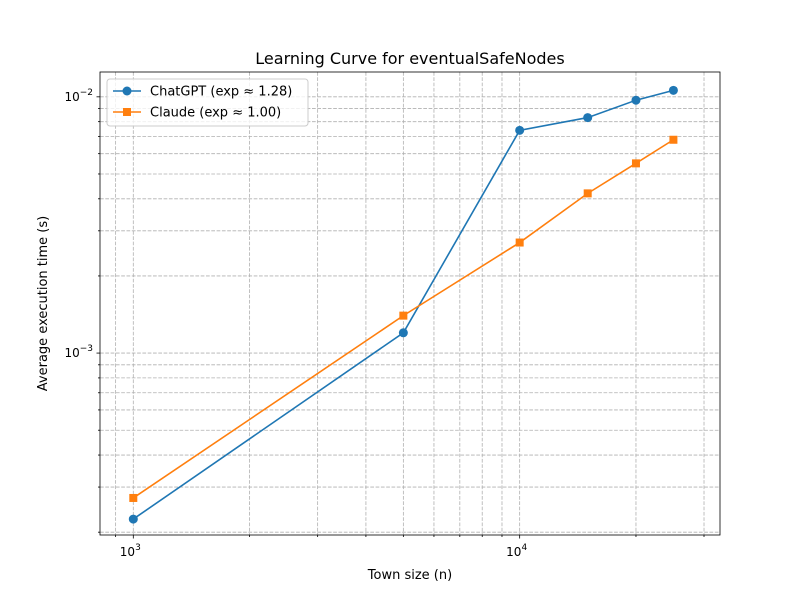 The width and height of the screenshot is (800, 600). What do you see at coordinates (409, 575) in the screenshot?
I see `x-axis-label: Town size (n)` at bounding box center [409, 575].